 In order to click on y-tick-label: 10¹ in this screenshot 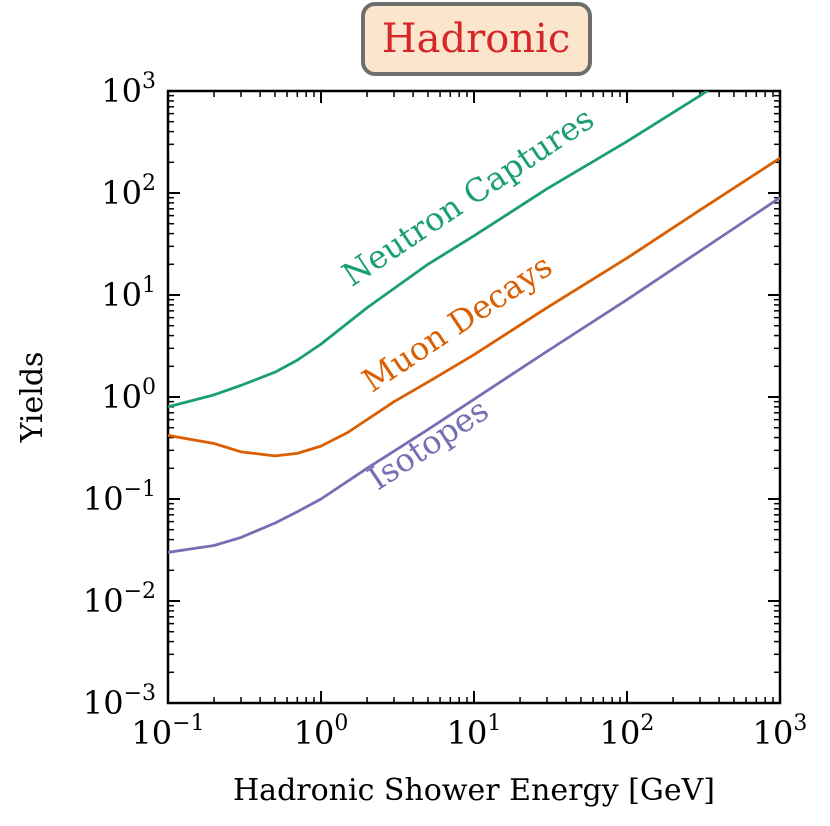, I will do `click(128, 293)`.